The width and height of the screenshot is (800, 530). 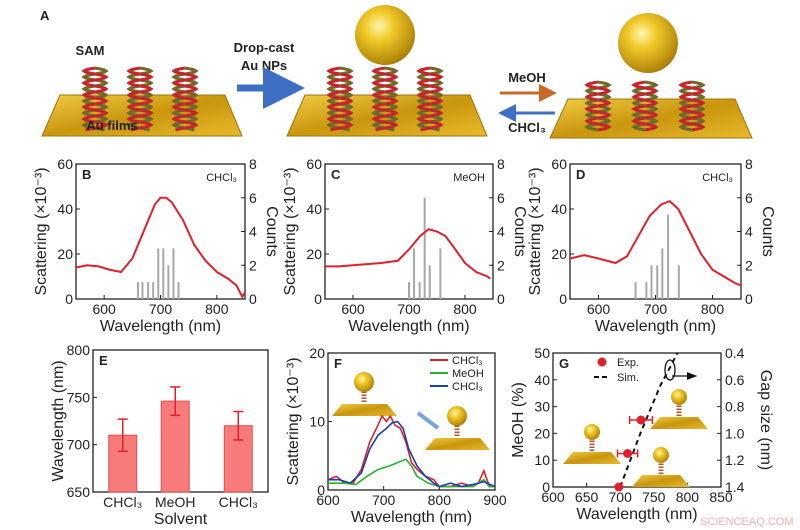 What do you see at coordinates (79, 492) in the screenshot?
I see `y-tick-label: 650` at bounding box center [79, 492].